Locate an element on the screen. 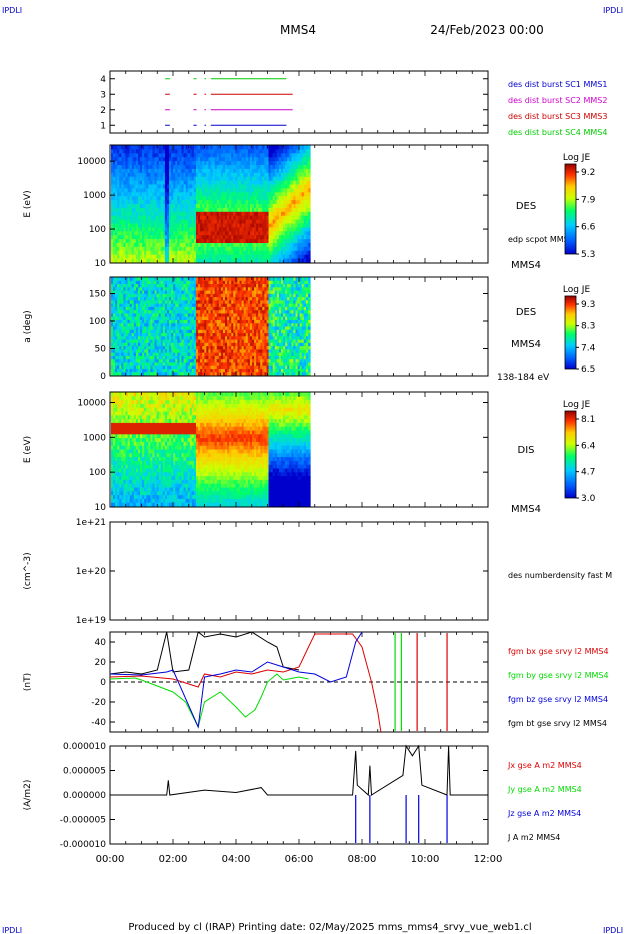 The image size is (630, 934). colorbar-tick-label: 5.3 is located at coordinates (588, 255).